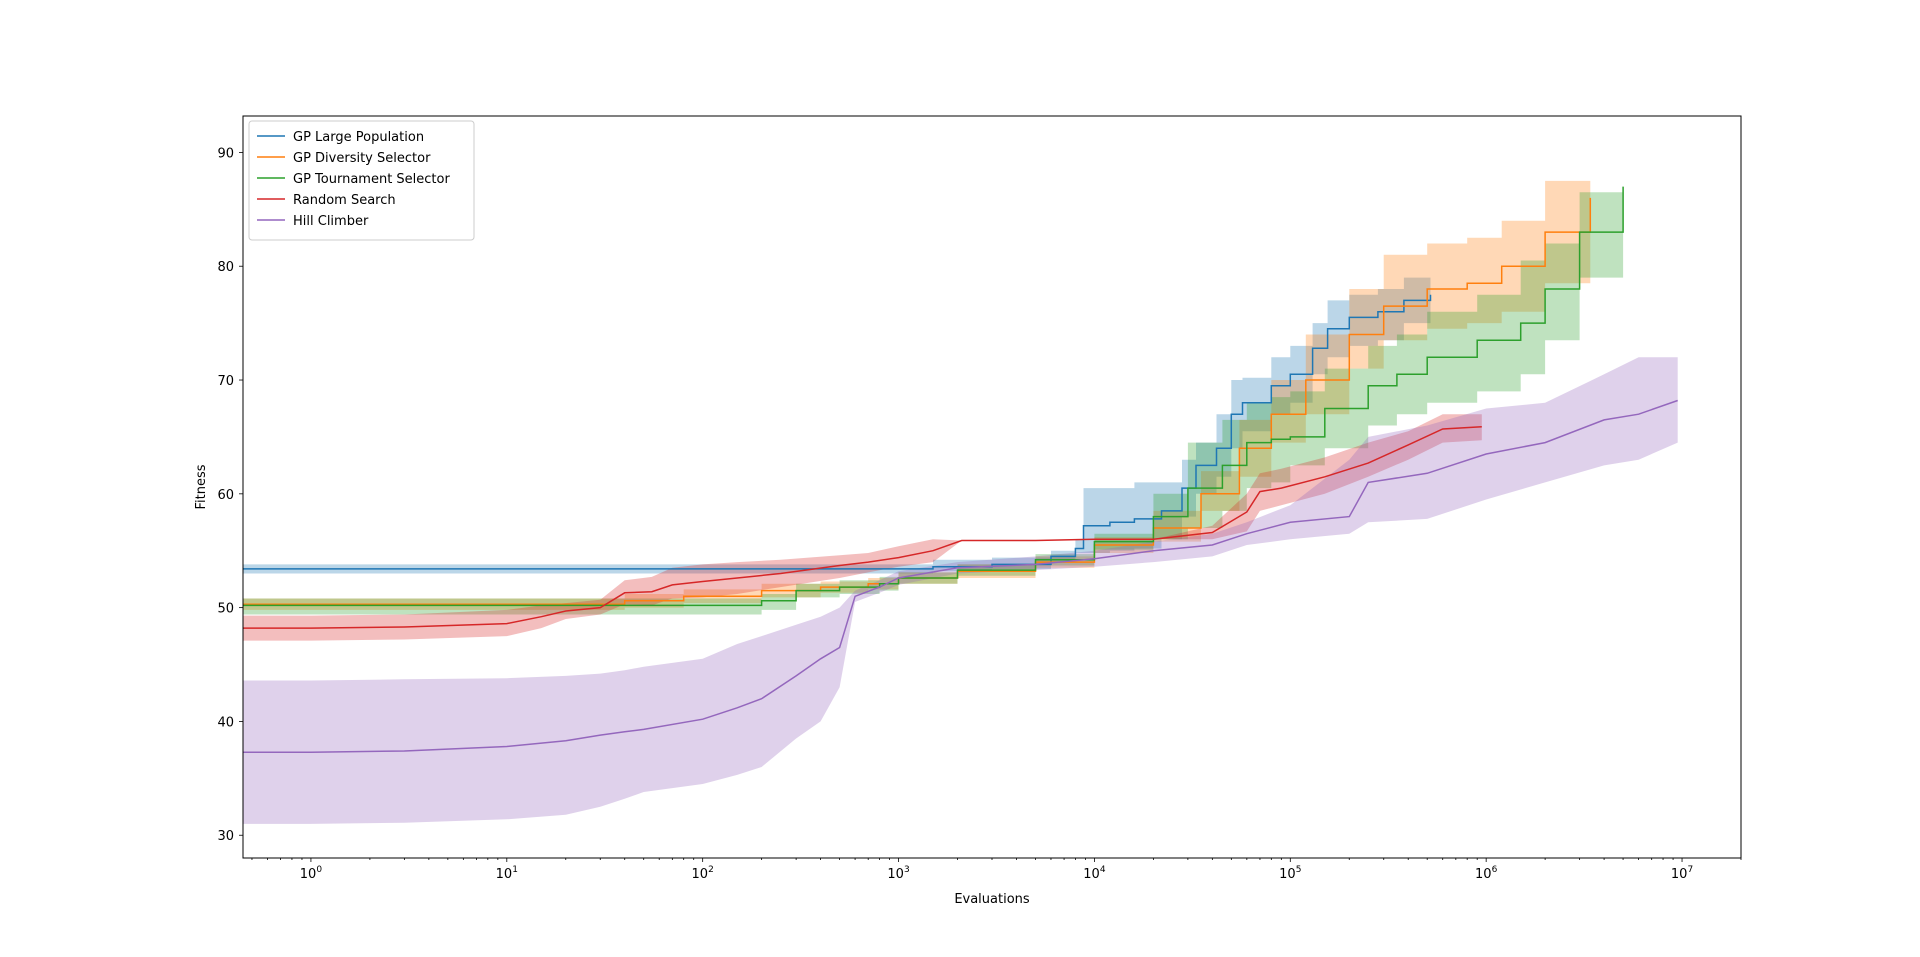 The width and height of the screenshot is (1920, 957). I want to click on legend-label: GP Tournament Selector, so click(371, 179).